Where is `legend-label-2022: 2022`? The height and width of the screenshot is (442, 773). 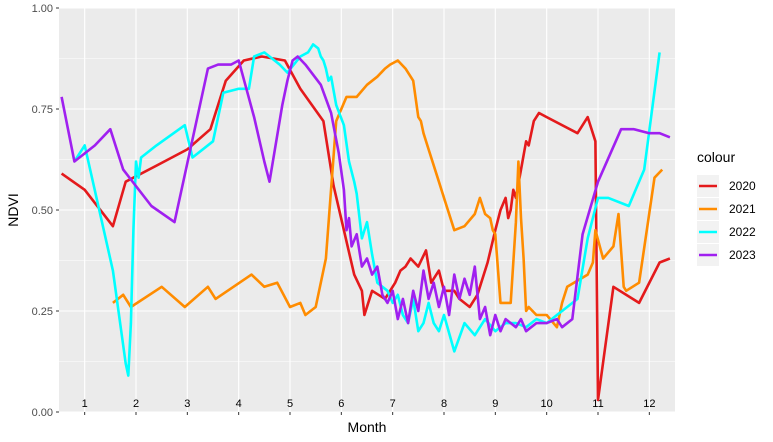
legend-label-2022: 2022 is located at coordinates (742, 232).